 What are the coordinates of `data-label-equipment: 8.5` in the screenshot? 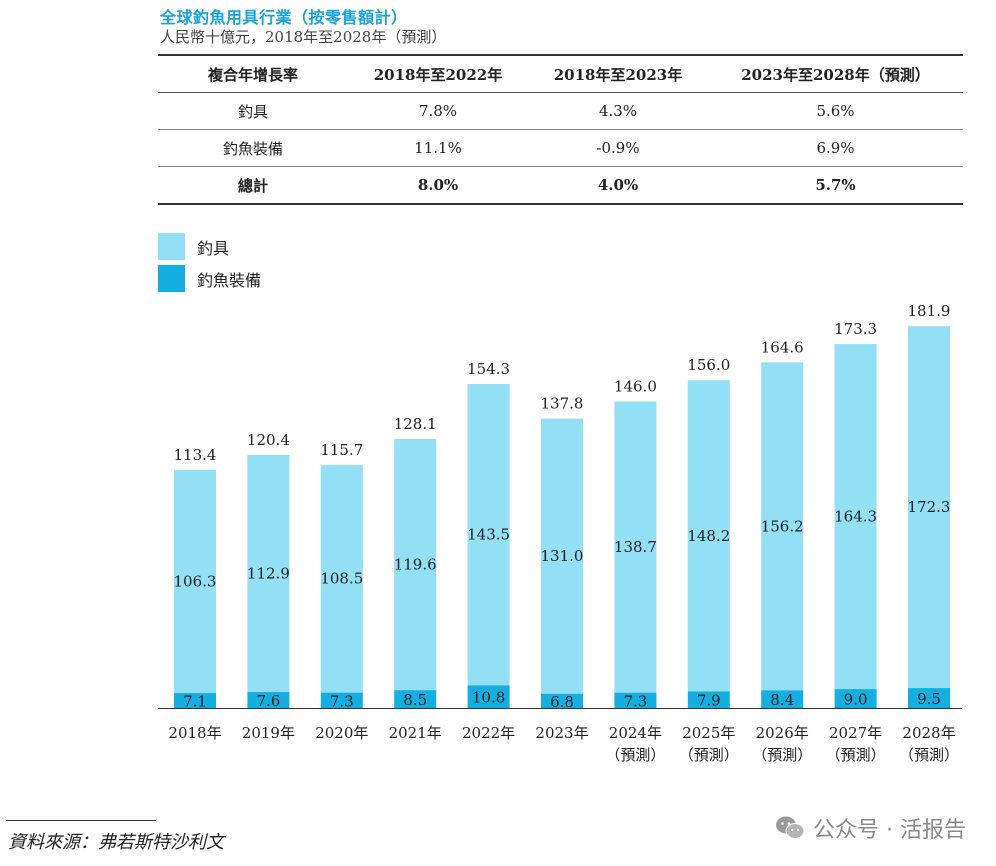 It's located at (415, 700).